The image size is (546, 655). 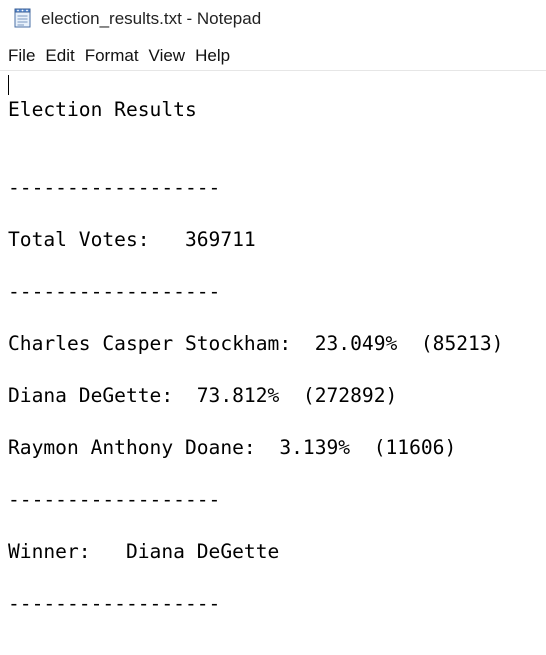 What do you see at coordinates (273, 70) in the screenshot?
I see `menu-divider` at bounding box center [273, 70].